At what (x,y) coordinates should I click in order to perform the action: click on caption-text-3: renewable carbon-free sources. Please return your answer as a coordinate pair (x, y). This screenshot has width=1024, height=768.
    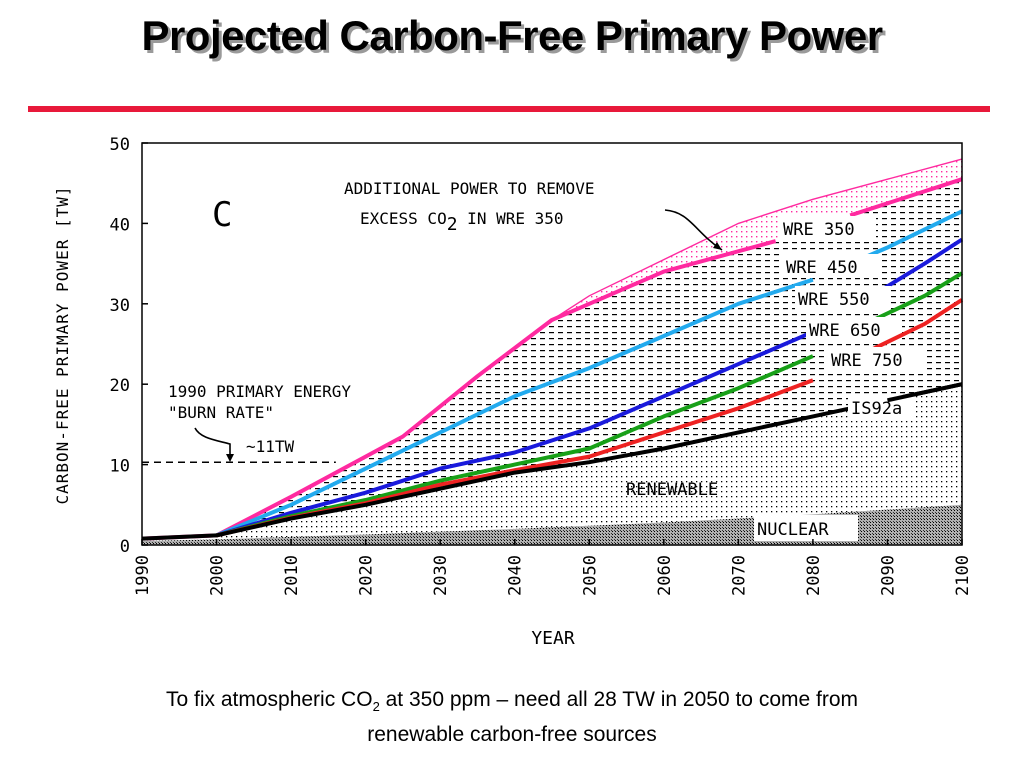
    Looking at the image, I should click on (512, 735).